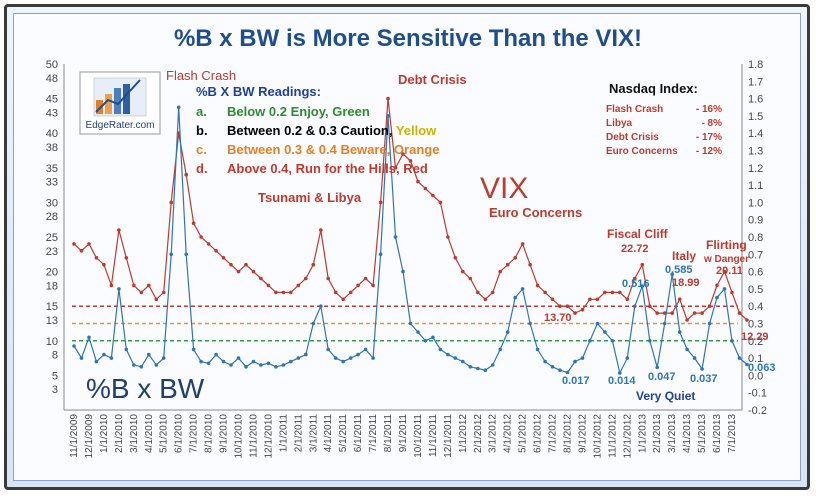  Describe the element at coordinates (662, 377) in the screenshot. I see `value-047: 0.047` at that location.